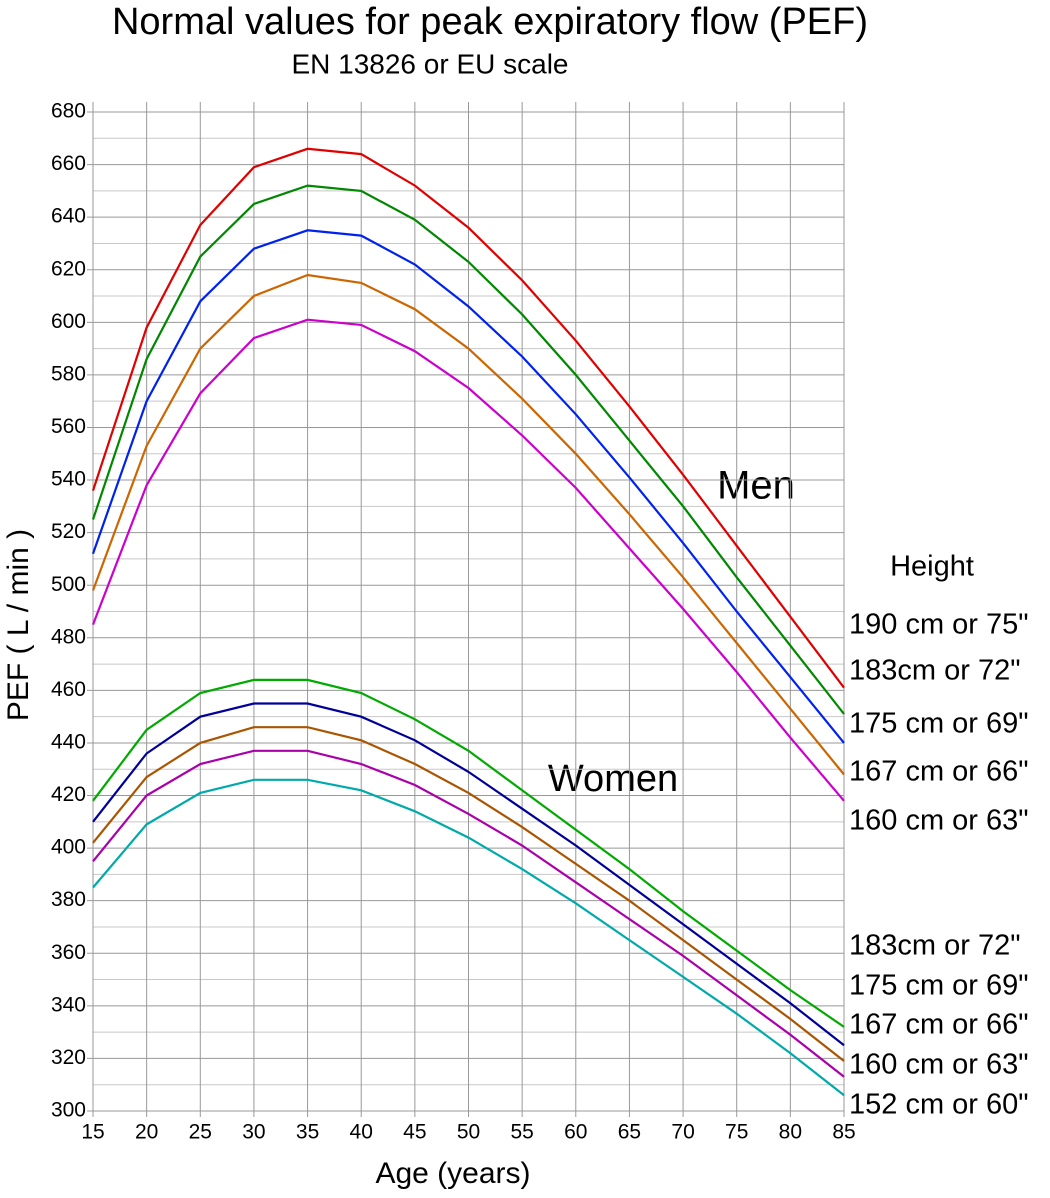  I want to click on y-tick-label: 340, so click(68, 1004).